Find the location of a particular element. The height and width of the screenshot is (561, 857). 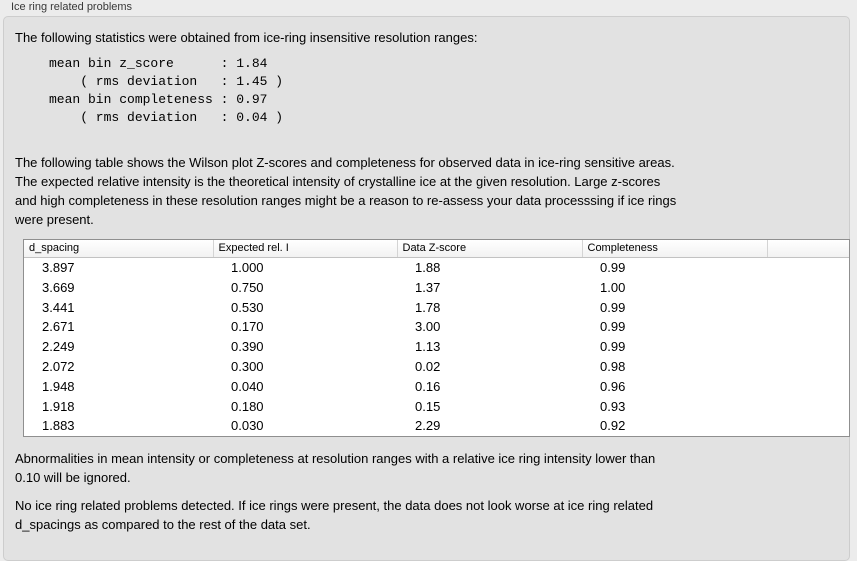

table-cell: 0.390 is located at coordinates (247, 347).